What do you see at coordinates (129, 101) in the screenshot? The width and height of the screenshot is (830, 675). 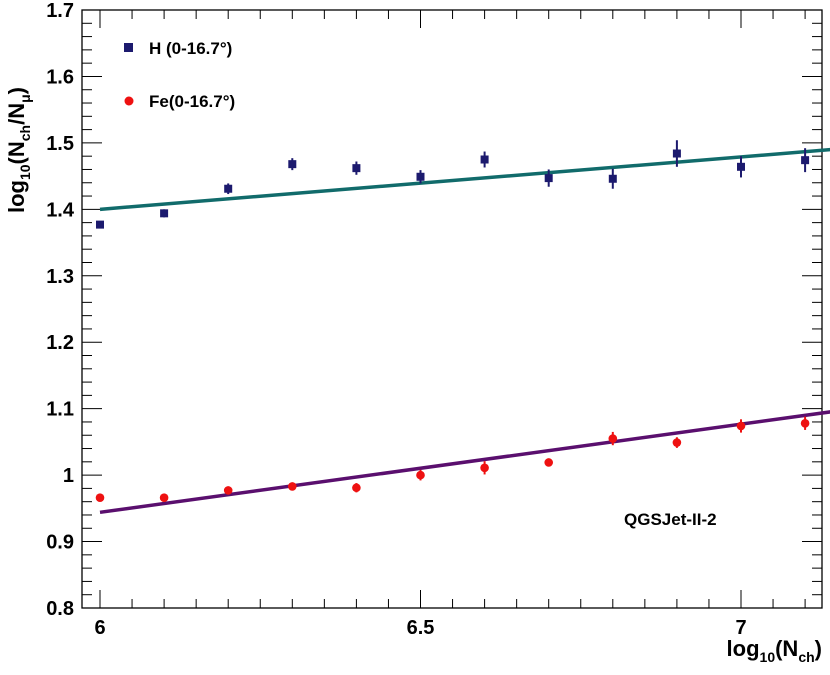 I see `legend-marker-fe` at bounding box center [129, 101].